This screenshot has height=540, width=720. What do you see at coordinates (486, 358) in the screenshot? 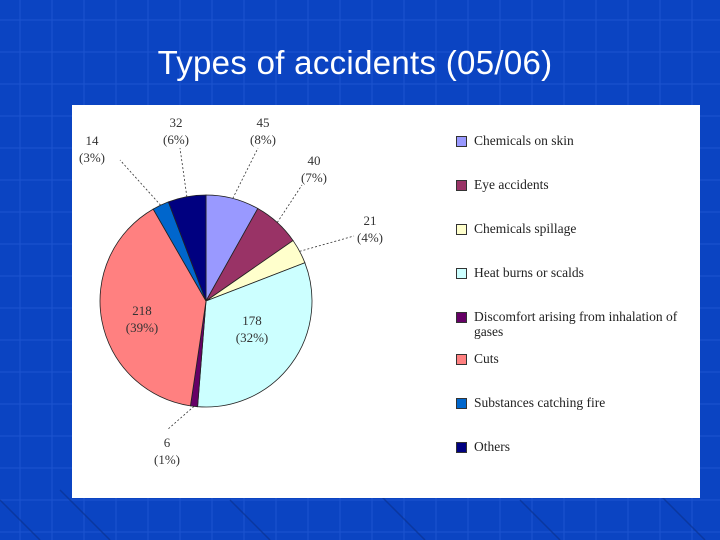
I see `legend-label: Cuts` at bounding box center [486, 358].